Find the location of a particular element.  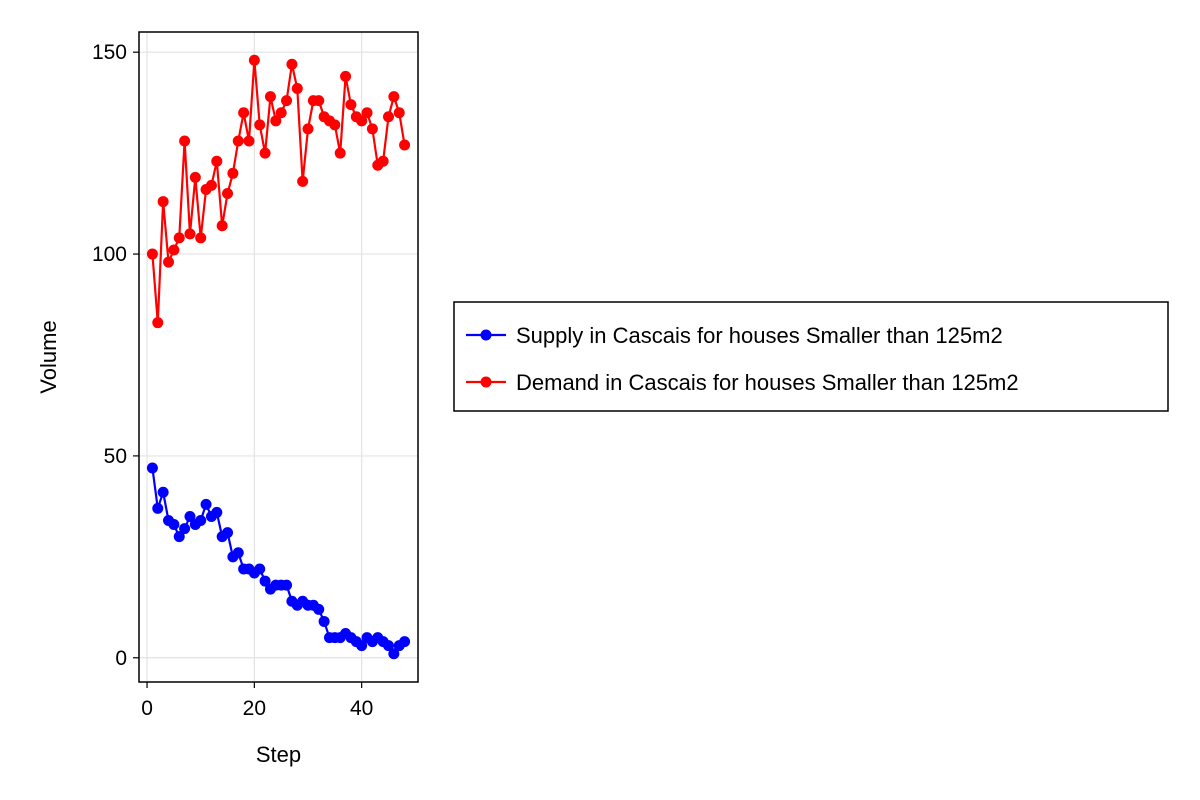

y-tick-label: 0 is located at coordinates (121, 658).